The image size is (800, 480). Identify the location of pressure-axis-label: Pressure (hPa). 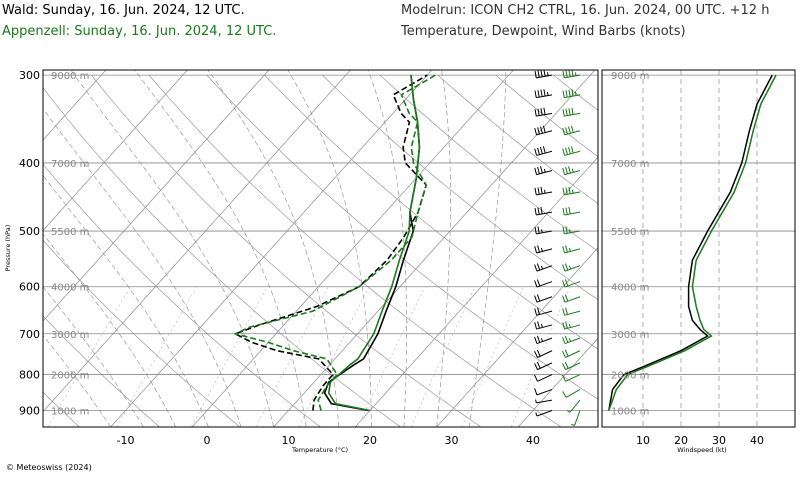
(8, 248).